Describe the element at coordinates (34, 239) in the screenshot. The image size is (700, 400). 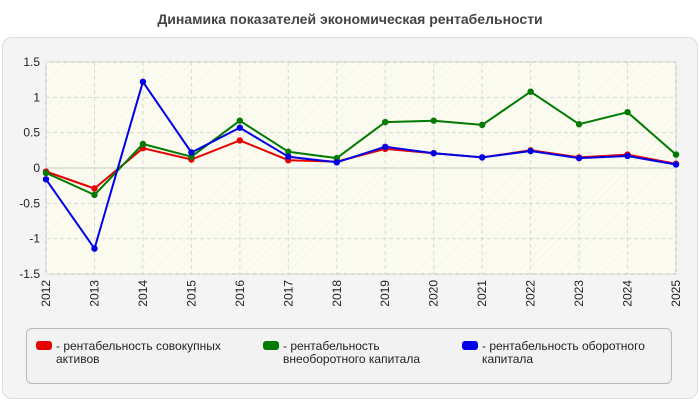
I see `y-tick-label: -1` at that location.